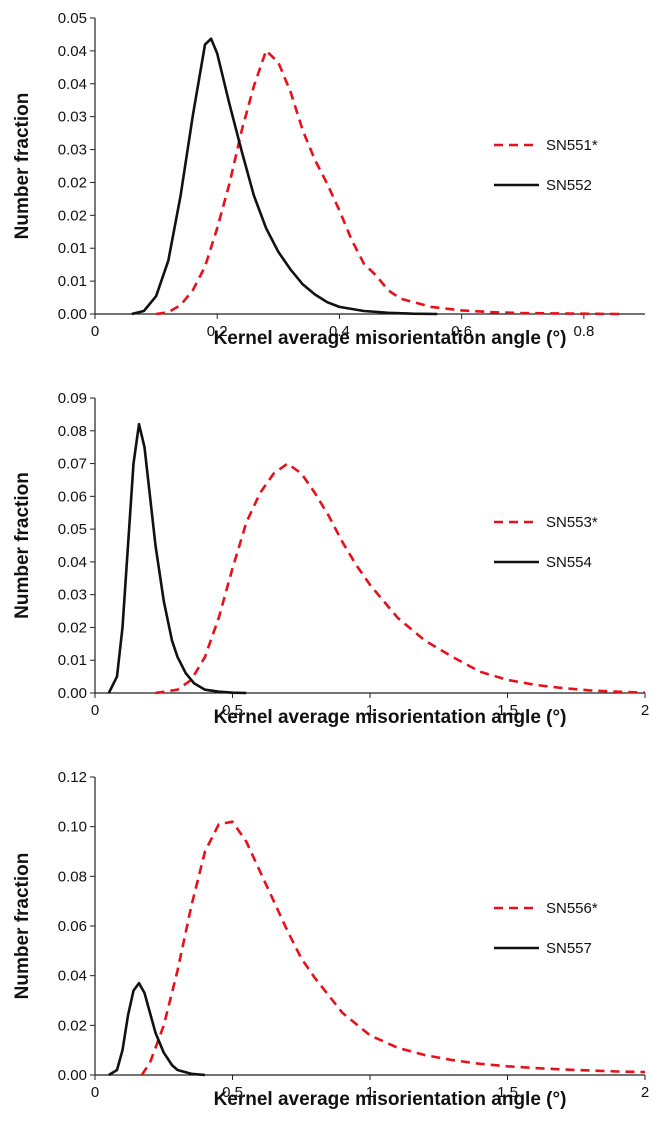 This screenshot has height=1140, width=651. Describe the element at coordinates (177, 558) in the screenshot. I see `series-line-sn554` at that location.